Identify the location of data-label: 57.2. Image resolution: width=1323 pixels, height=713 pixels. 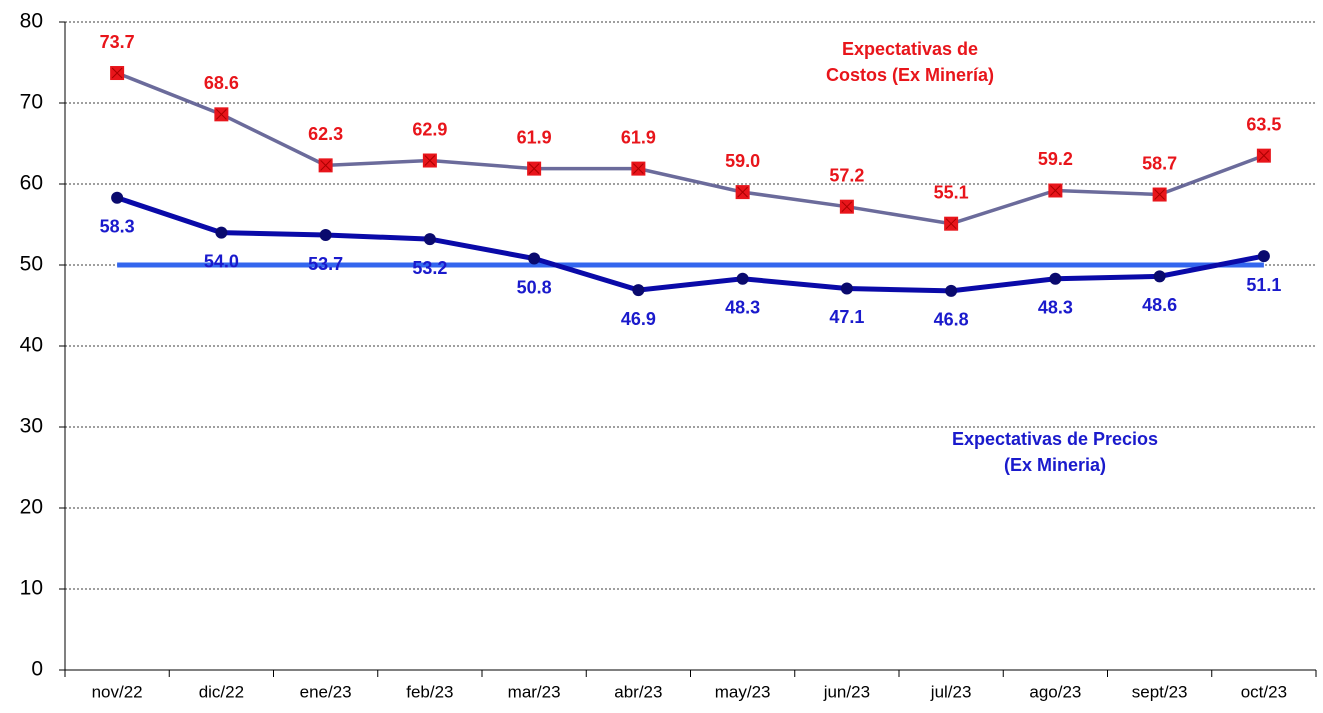
(846, 175).